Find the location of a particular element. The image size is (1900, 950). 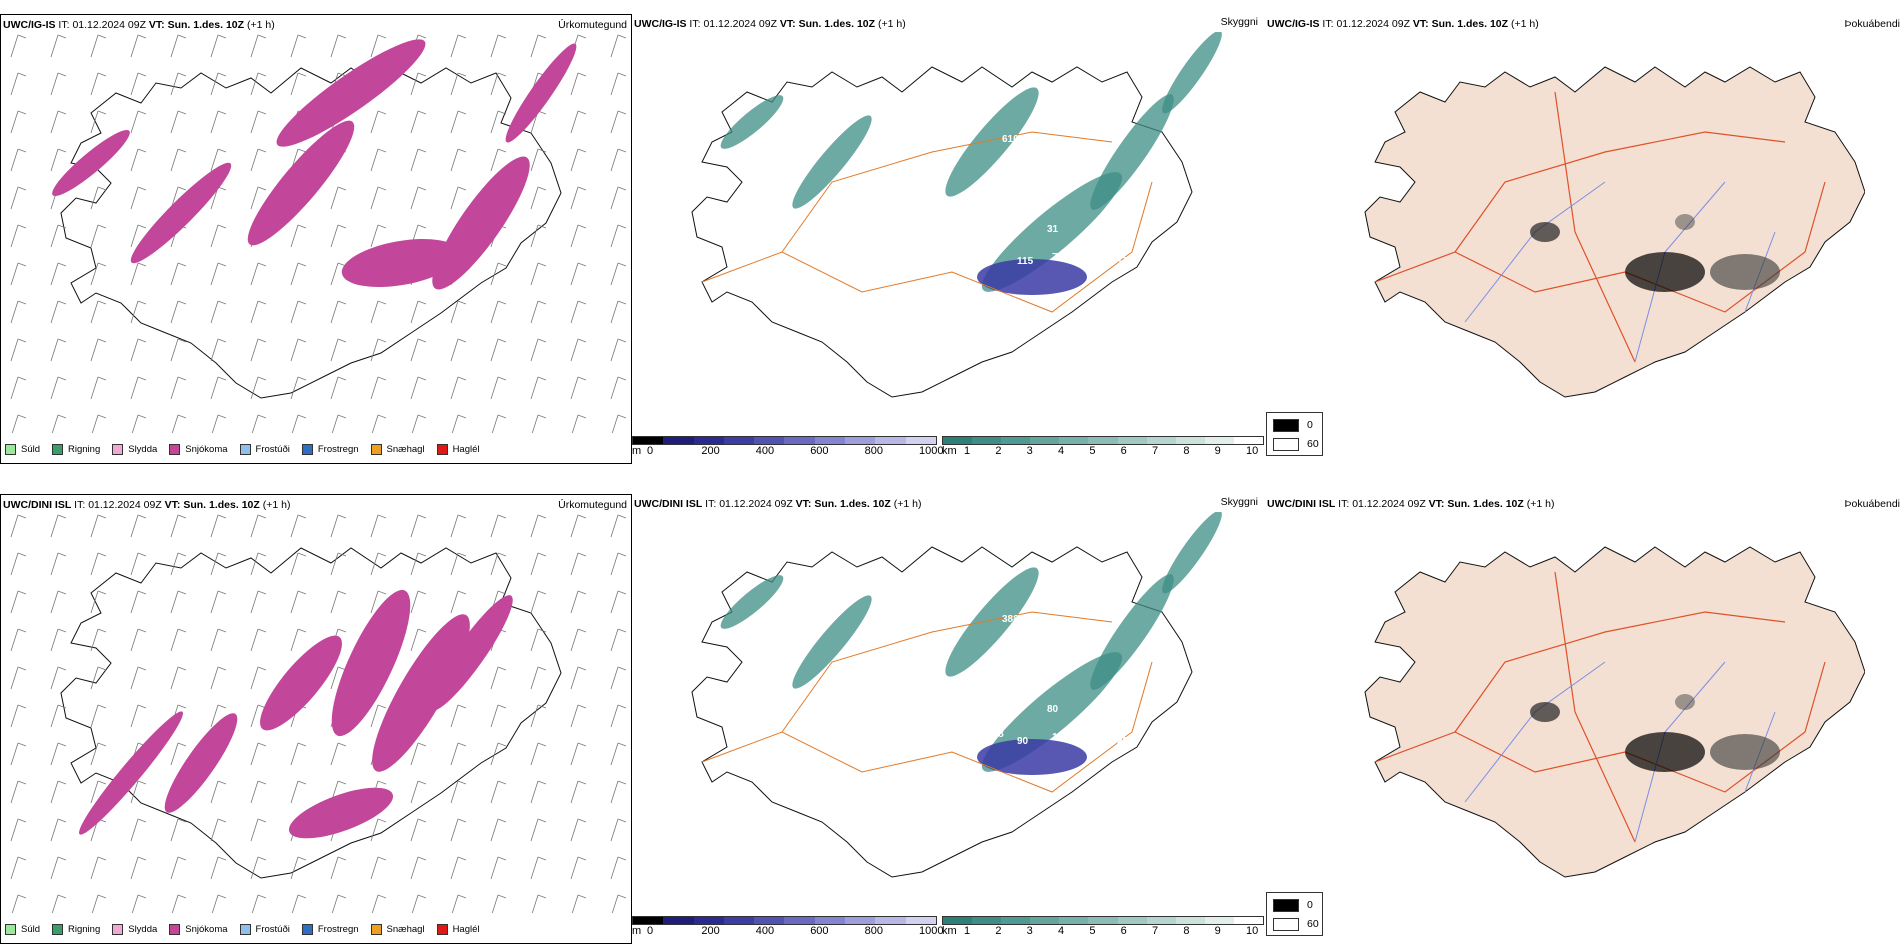

product-title: Skyggni is located at coordinates (1239, 22).